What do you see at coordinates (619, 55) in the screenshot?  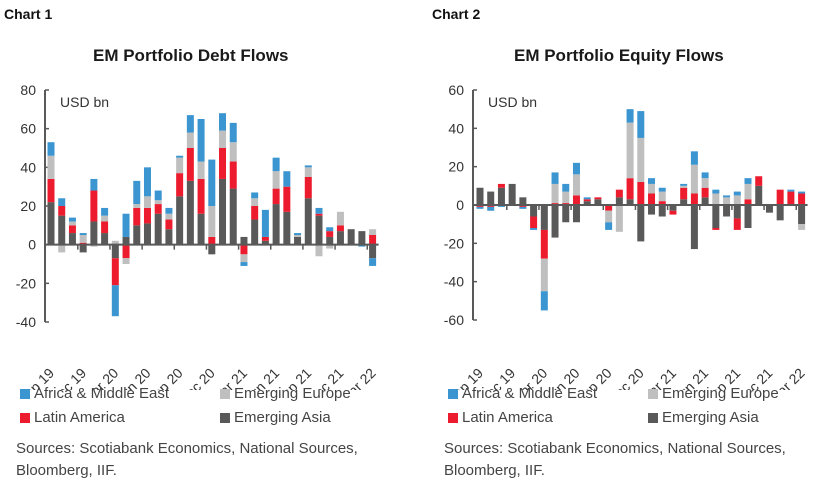 I see `chart-2-title: EM Portfolio Equity Flows` at bounding box center [619, 55].